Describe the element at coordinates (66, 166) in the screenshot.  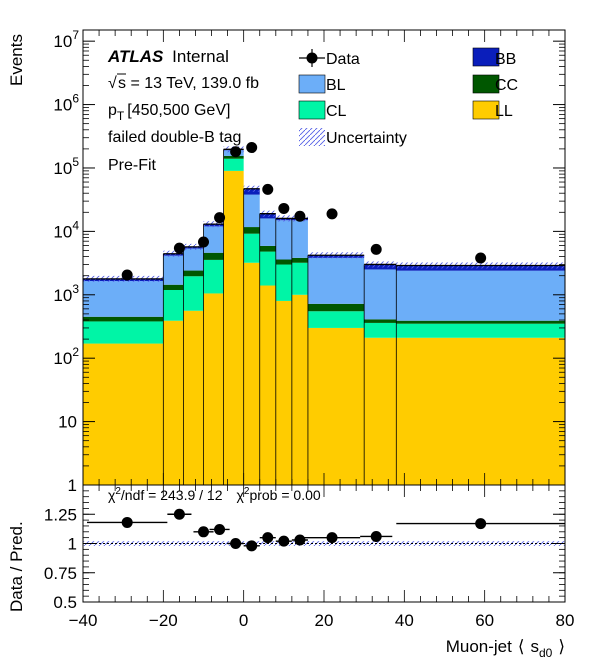
I see `y-tick-label: 10⁵` at that location.